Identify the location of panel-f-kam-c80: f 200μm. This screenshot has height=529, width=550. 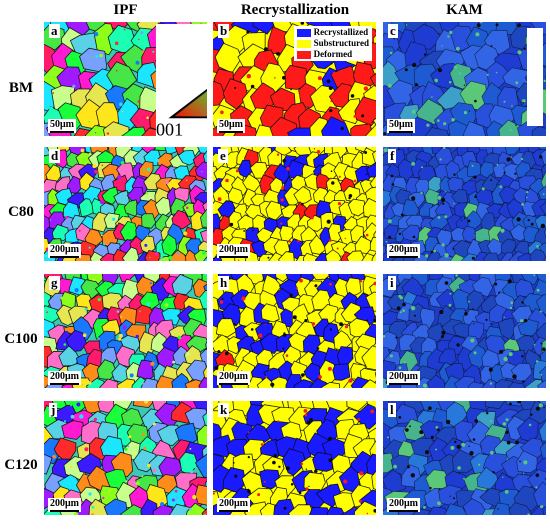
(464, 204).